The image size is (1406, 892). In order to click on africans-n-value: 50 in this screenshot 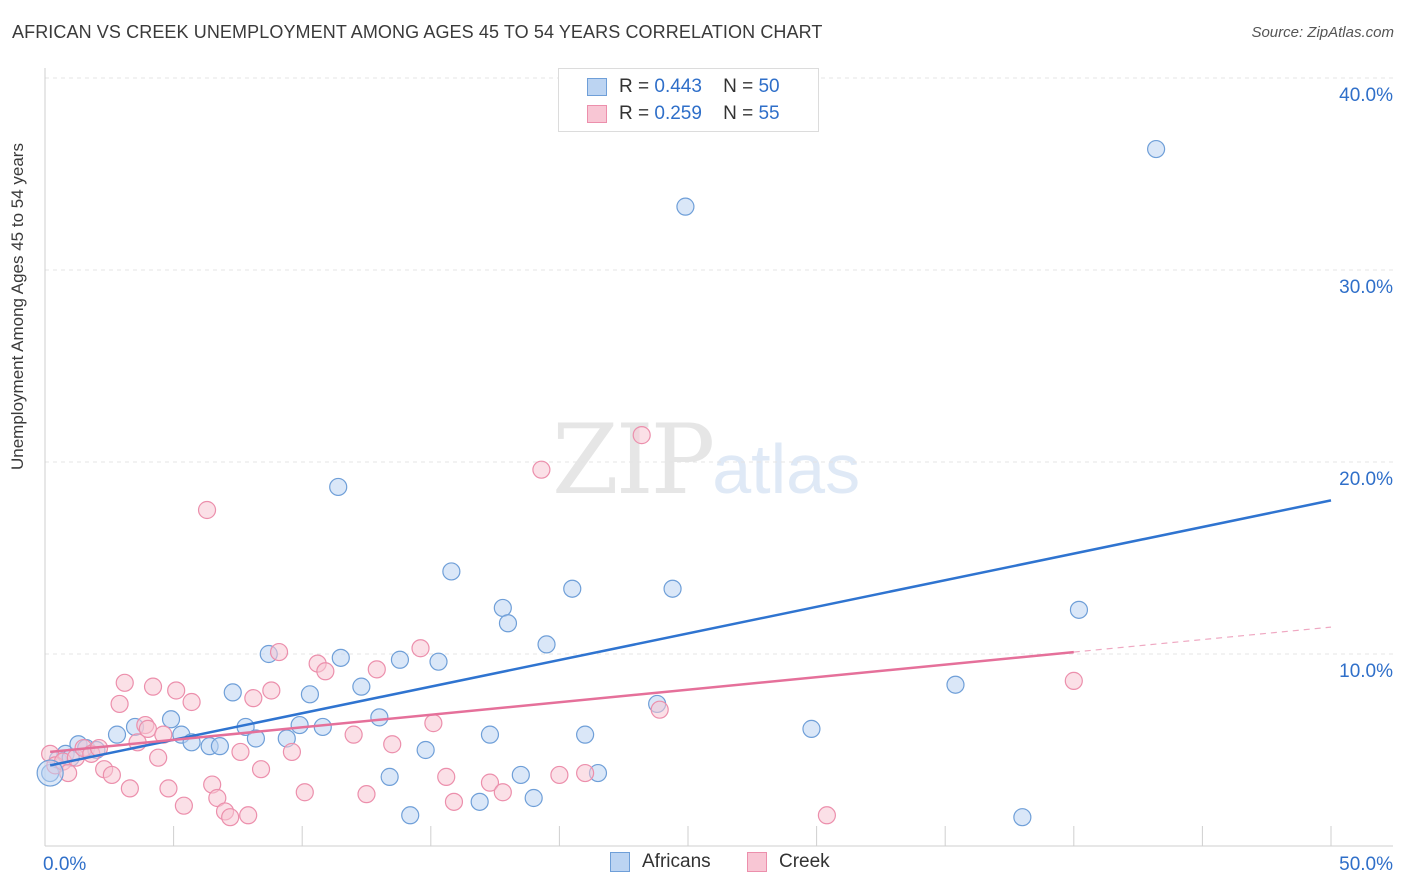, I will do `click(769, 86)`.